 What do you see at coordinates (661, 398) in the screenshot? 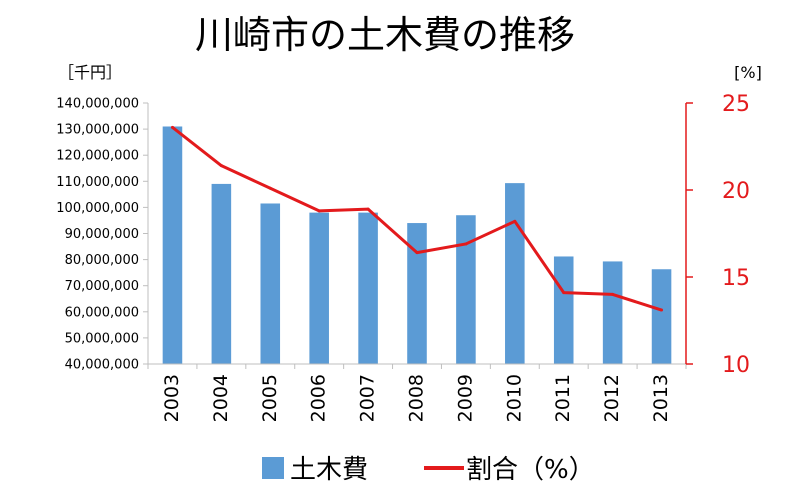
I see `x-axis-tick-label: 2013` at bounding box center [661, 398].